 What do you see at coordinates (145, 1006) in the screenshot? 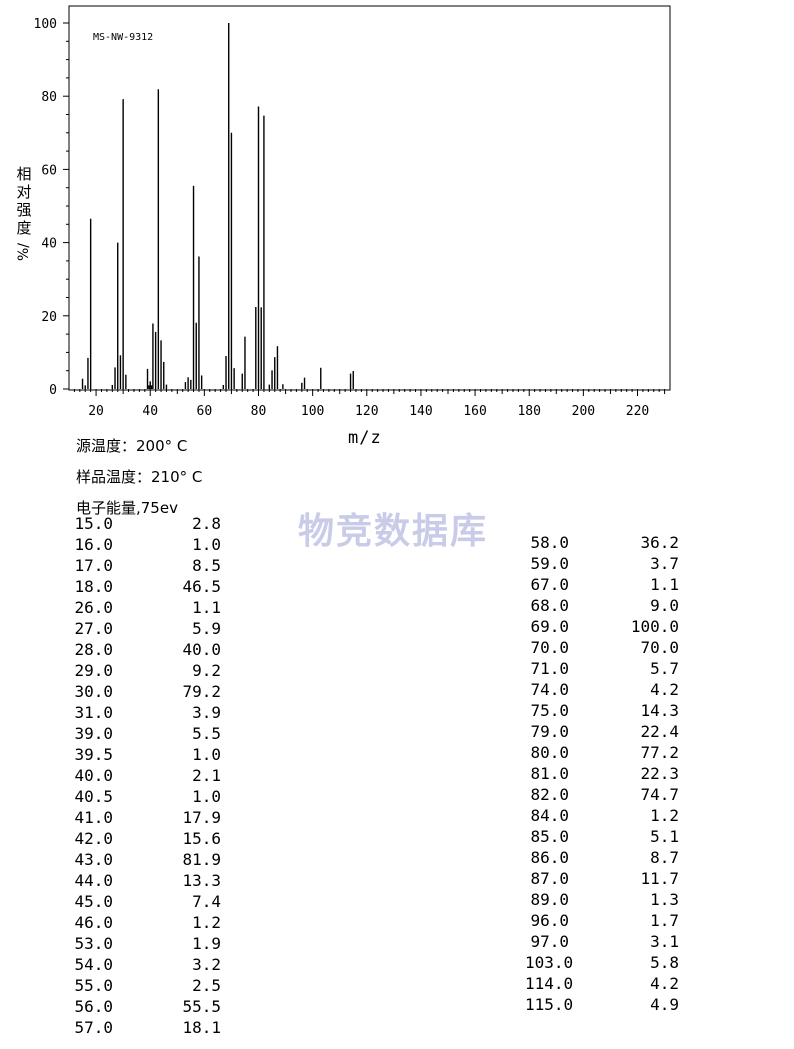
I see `peak-row: 56.0 55.5` at bounding box center [145, 1006].